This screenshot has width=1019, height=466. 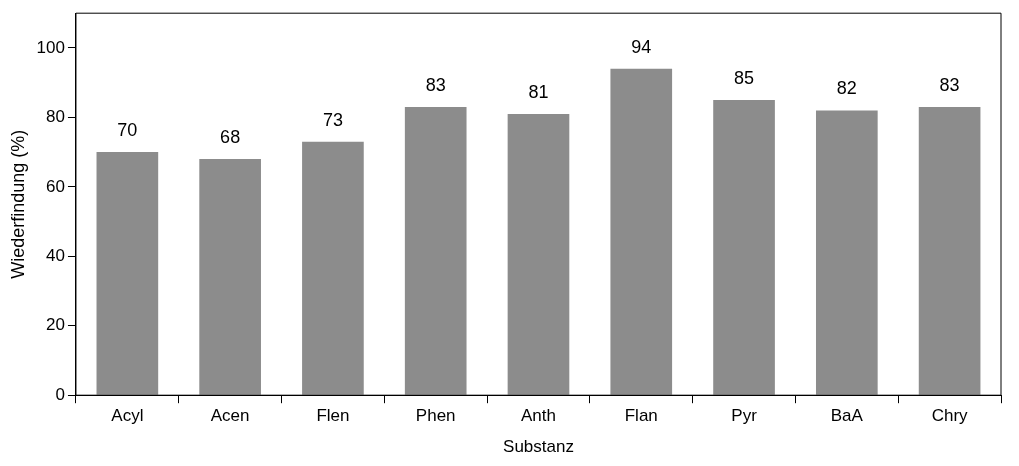 I want to click on x-axis-title: Substanz, so click(x=538, y=447).